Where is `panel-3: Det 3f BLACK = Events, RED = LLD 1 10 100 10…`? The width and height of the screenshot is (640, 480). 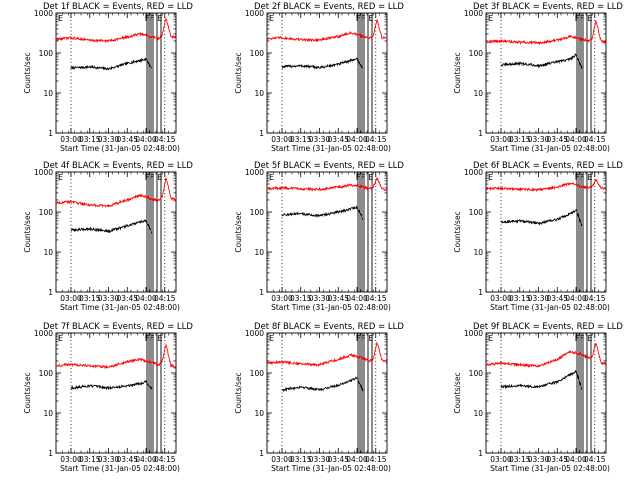 panel-3: Det 3f BLACK = Events, RED = LLD 1 10 100 10… is located at coordinates (538, 77).